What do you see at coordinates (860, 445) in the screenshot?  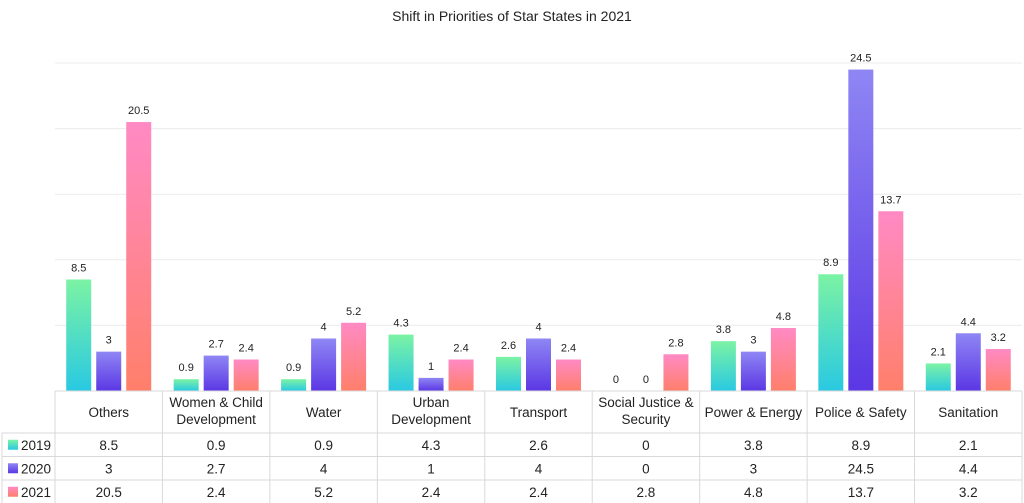 I see `table-cell: 8.9` at bounding box center [860, 445].